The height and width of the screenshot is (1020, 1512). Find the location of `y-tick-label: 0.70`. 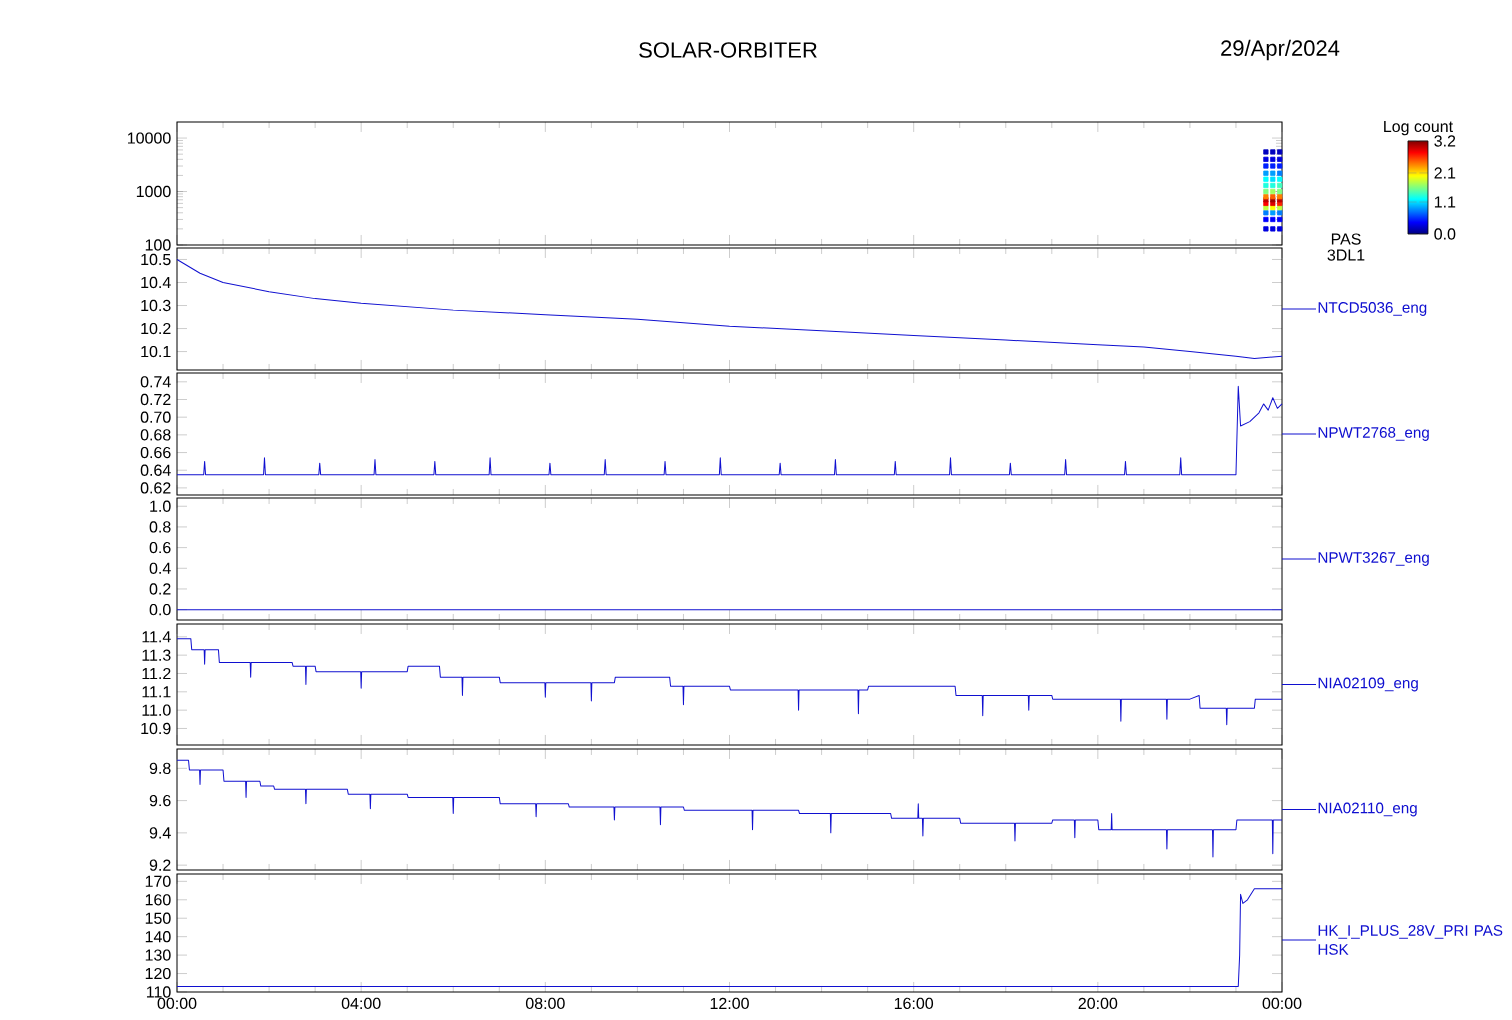

y-tick-label: 0.70 is located at coordinates (155, 417).